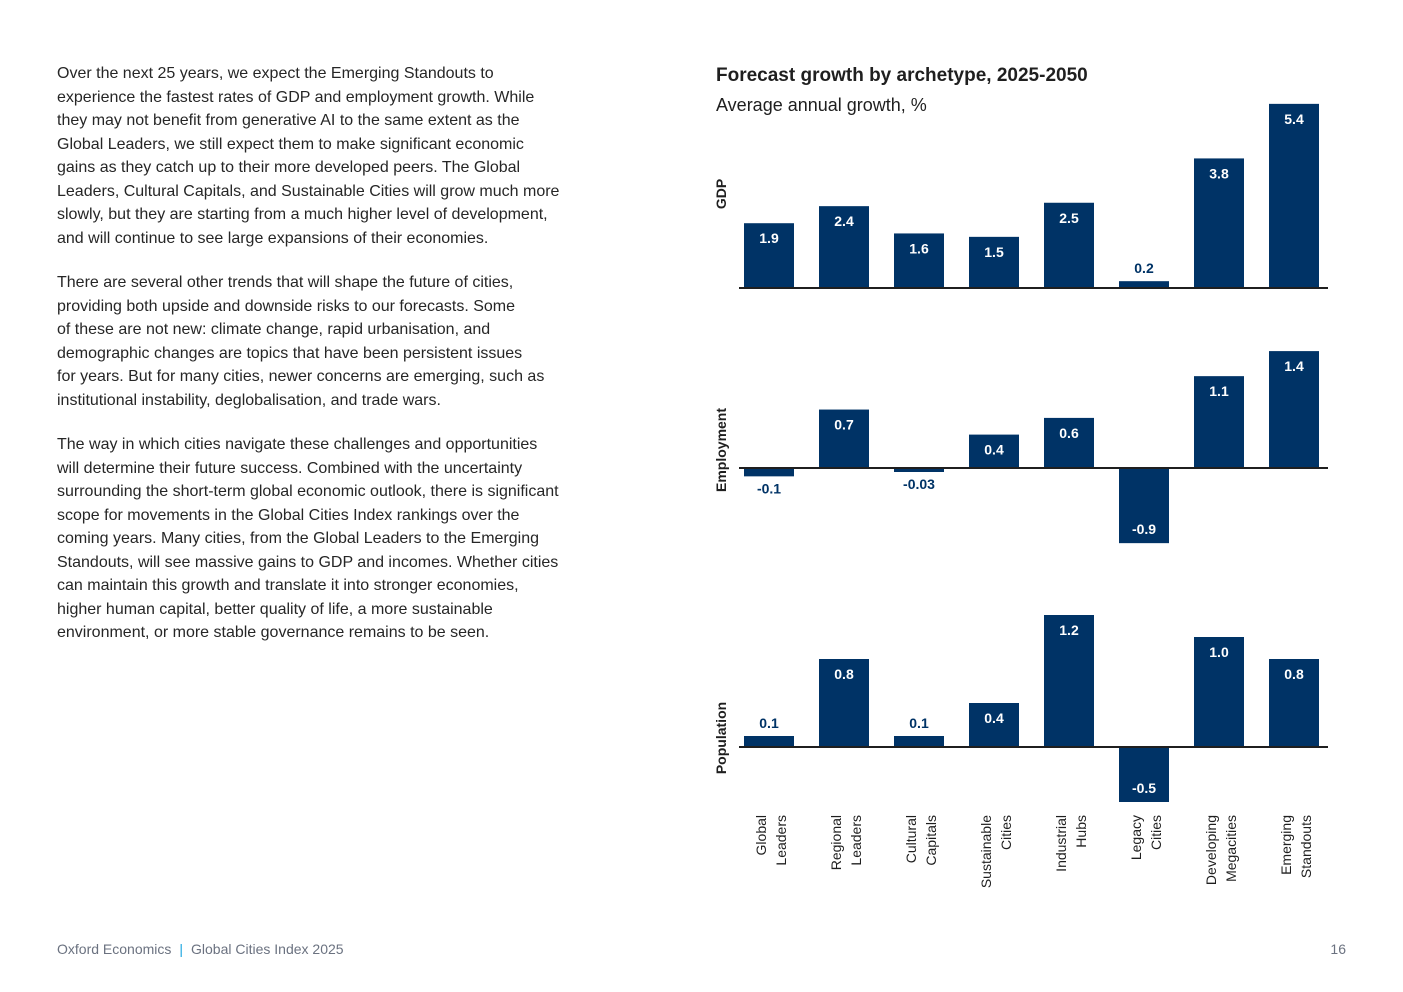 The image size is (1403, 992). Describe the element at coordinates (769, 488) in the screenshot. I see `data-label: -0.1` at that location.